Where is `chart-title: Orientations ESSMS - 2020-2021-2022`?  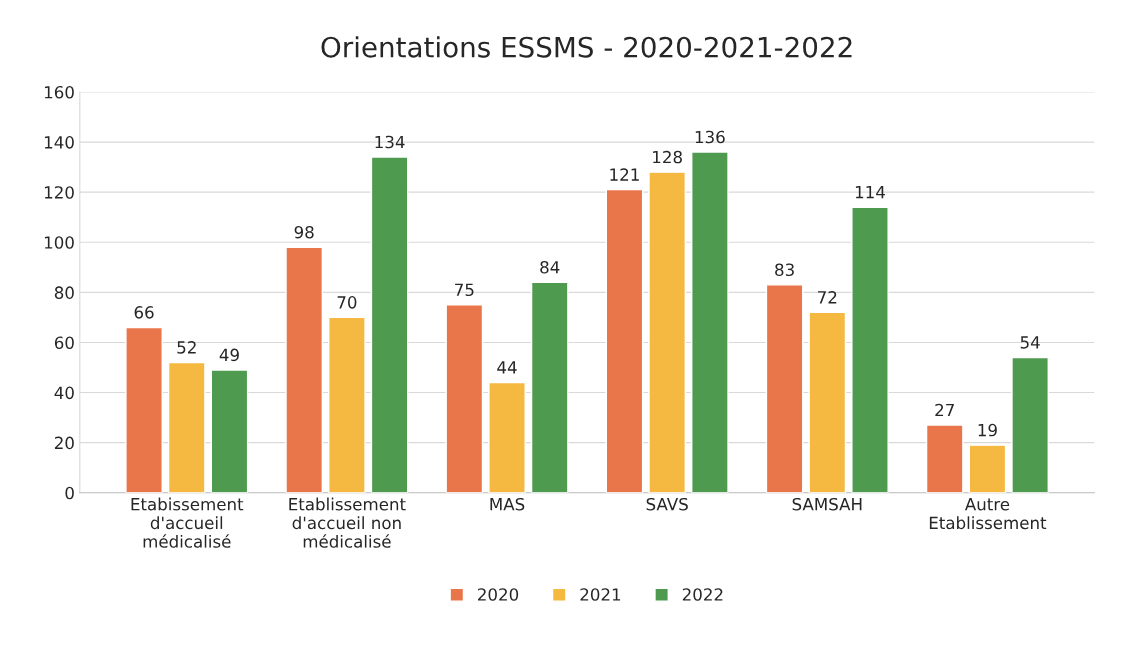 chart-title: Orientations ESSMS - 2020-2021-2022 is located at coordinates (586, 47).